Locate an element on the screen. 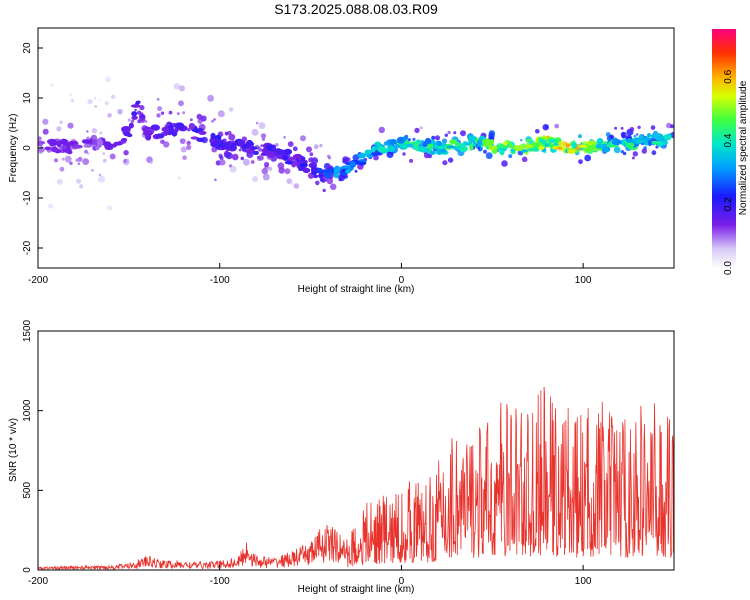 The height and width of the screenshot is (600, 750). spectrogram-x-axis-label: Height of straight line (km) is located at coordinates (356, 289).